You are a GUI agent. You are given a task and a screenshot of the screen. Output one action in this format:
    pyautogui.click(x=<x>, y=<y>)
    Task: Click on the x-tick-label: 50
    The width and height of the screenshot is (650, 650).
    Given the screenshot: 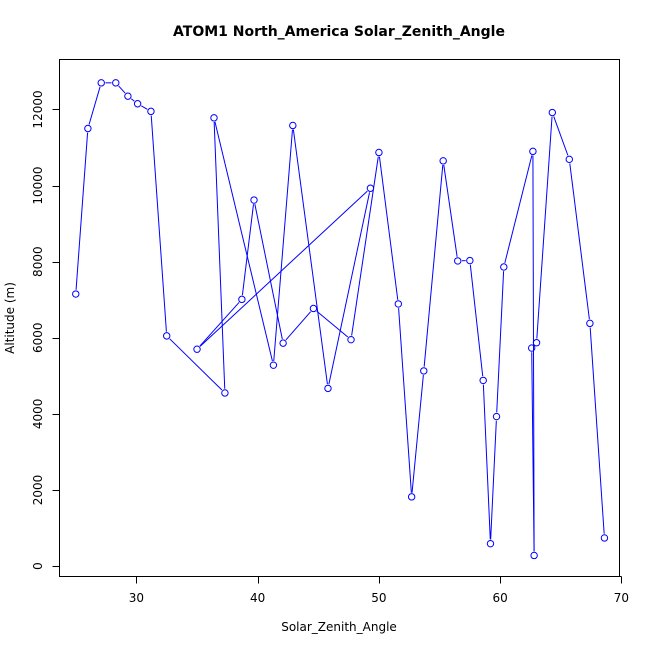 What is the action you would take?
    pyautogui.click(x=378, y=598)
    